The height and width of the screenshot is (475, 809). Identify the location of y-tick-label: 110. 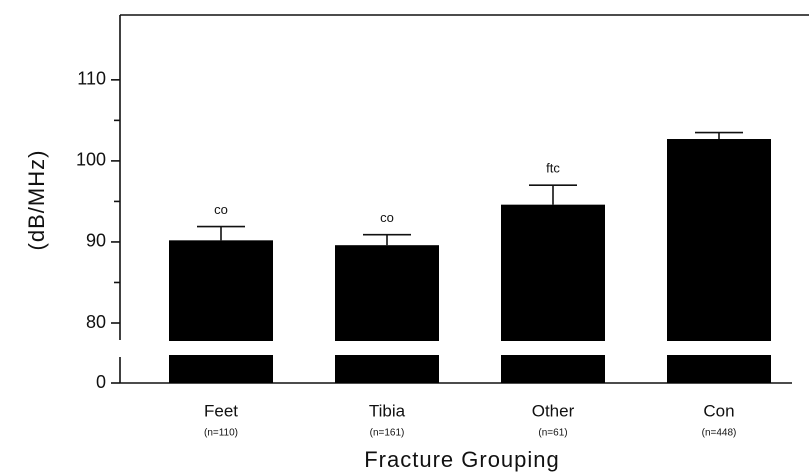
(91, 79).